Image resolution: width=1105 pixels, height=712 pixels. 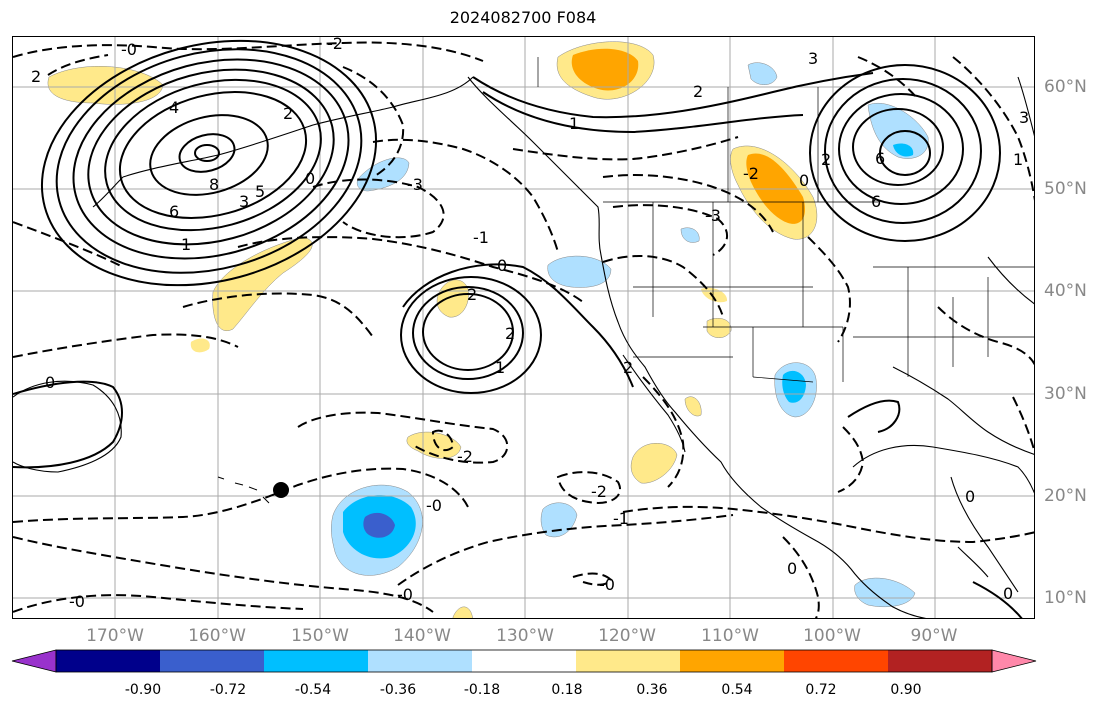 I want to click on map-title: 2024082700 F084, so click(x=523, y=17).